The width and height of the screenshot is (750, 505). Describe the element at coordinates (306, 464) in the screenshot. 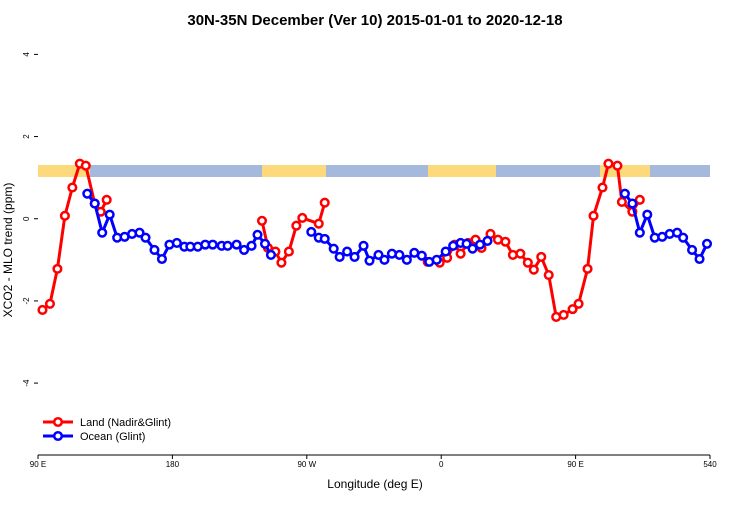

I see `x-tick-label: 90 W` at that location.